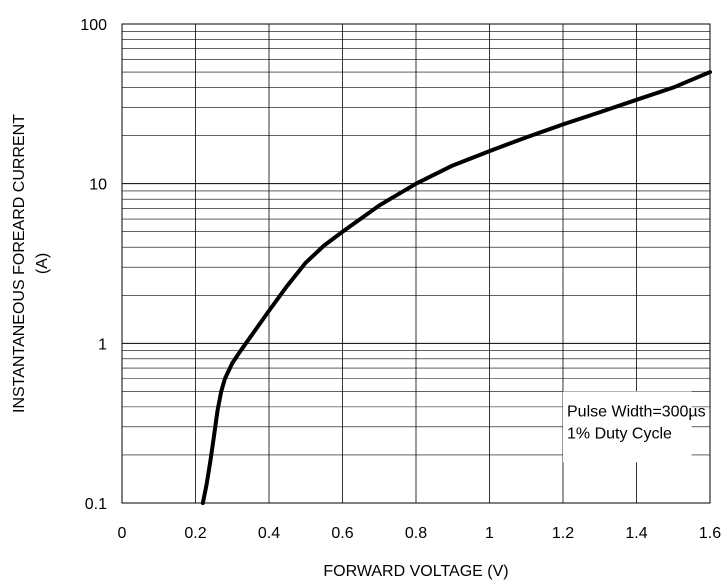  I want to click on y-tick-label: 100, so click(93, 25).